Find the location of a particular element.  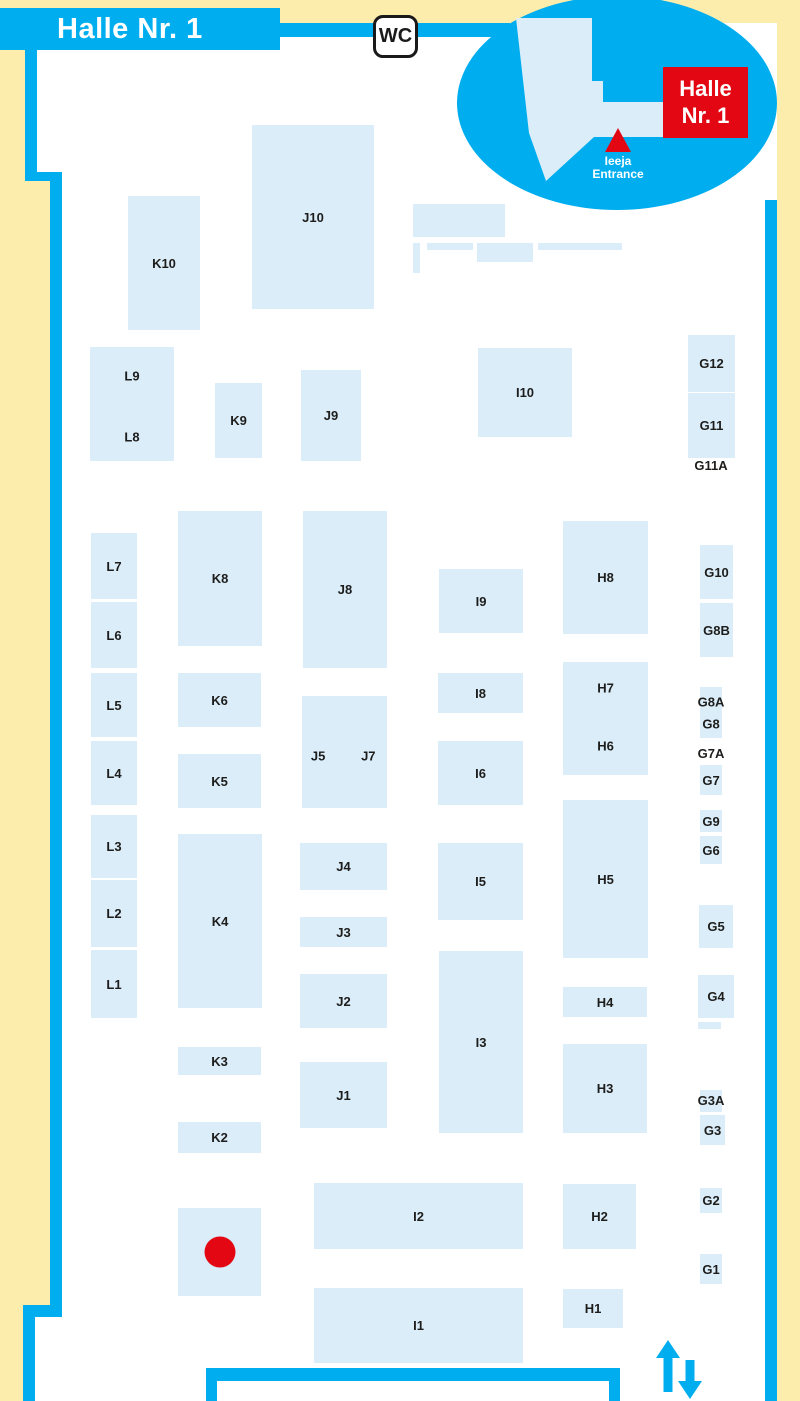

booth-I8: I8 is located at coordinates (480, 693).